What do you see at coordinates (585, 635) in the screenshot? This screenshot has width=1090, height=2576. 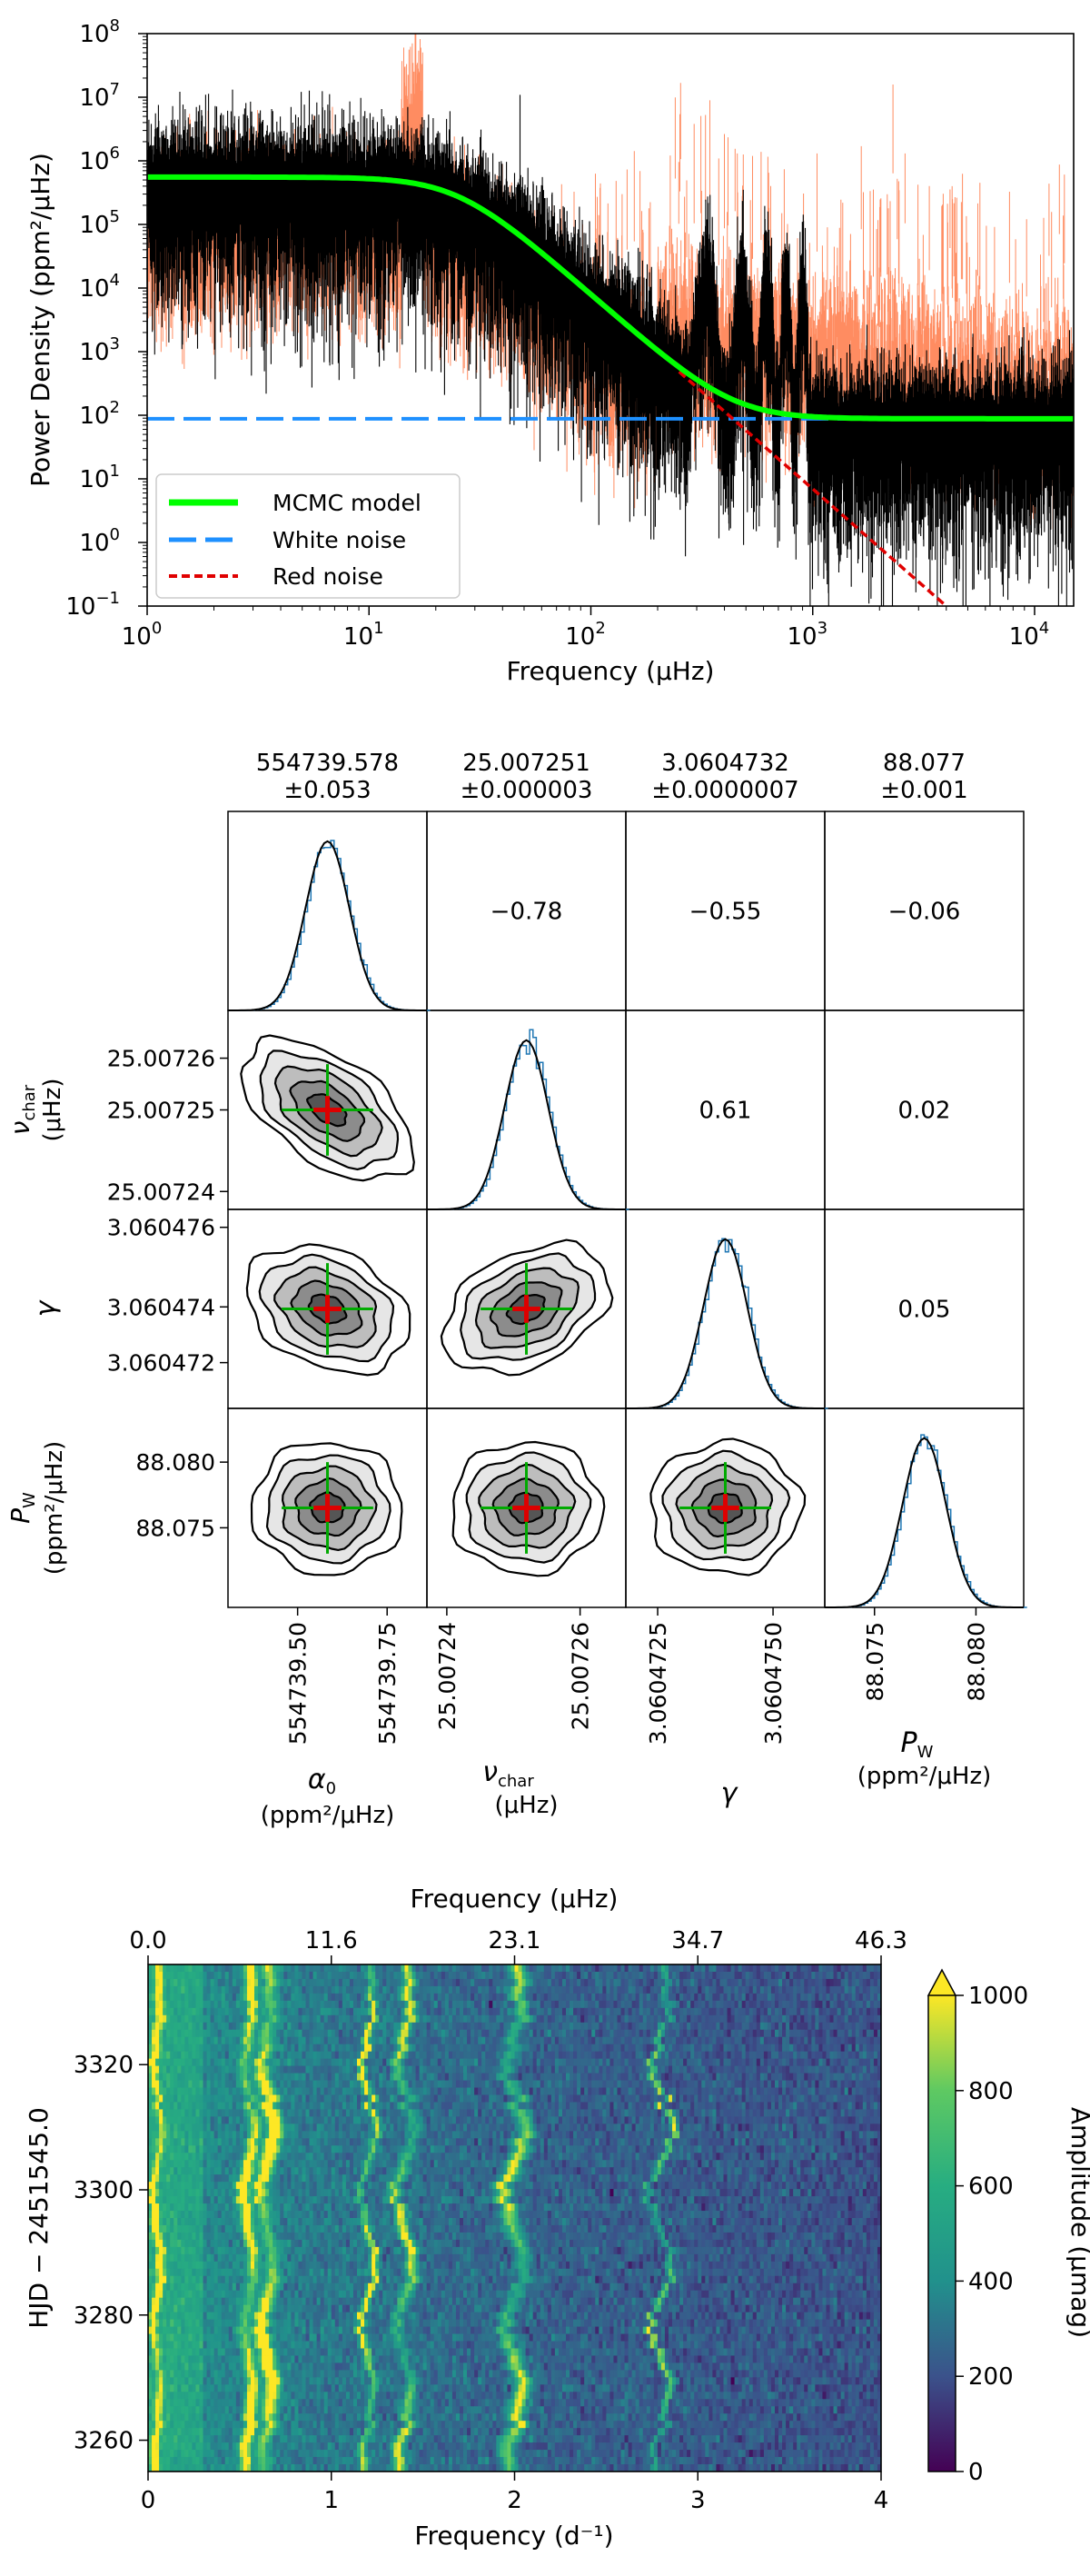 I see `p1-x-tick-label: 102` at bounding box center [585, 635].